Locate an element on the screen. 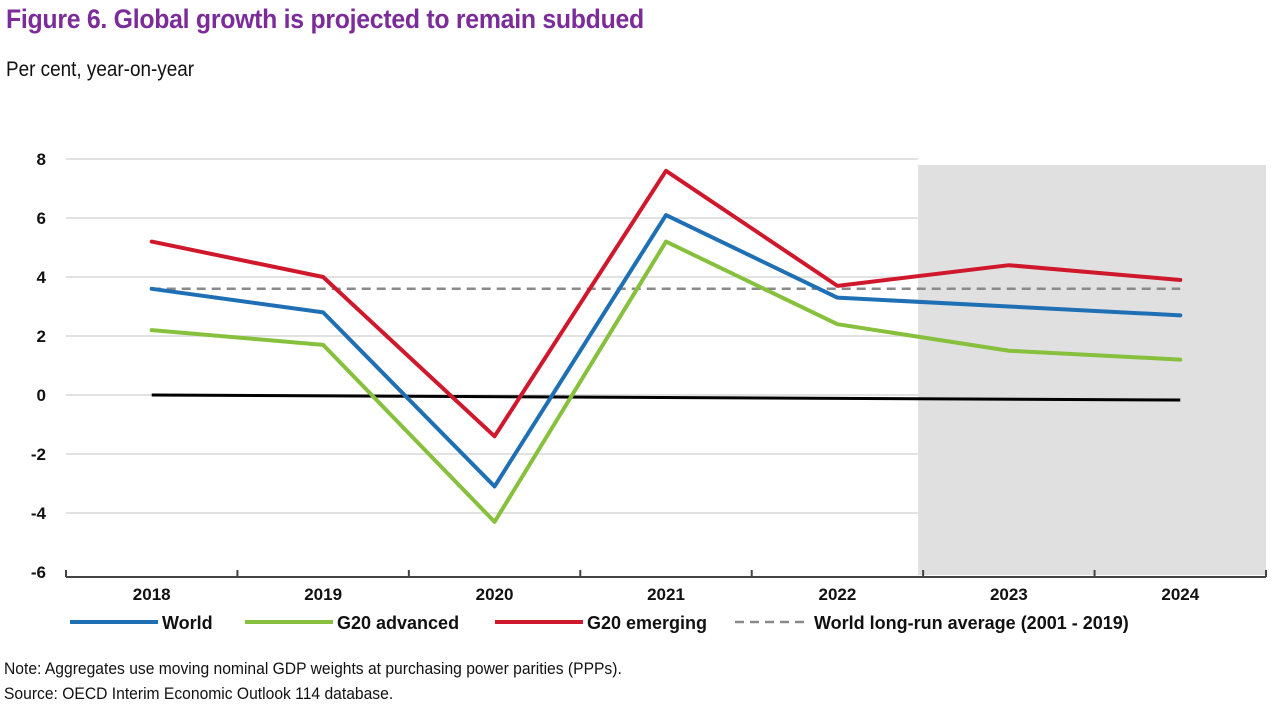 The height and width of the screenshot is (727, 1285). y-tick-label: 2 is located at coordinates (41, 336).